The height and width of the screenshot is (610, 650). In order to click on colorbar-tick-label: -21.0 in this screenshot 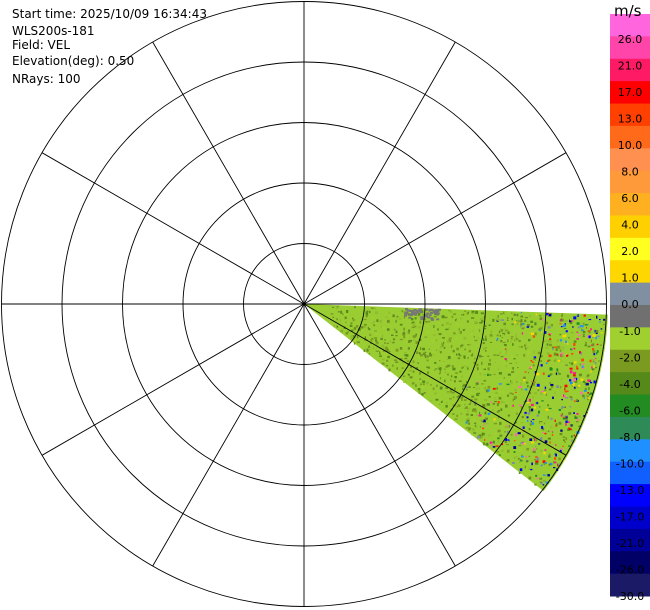, I will do `click(630, 543)`.